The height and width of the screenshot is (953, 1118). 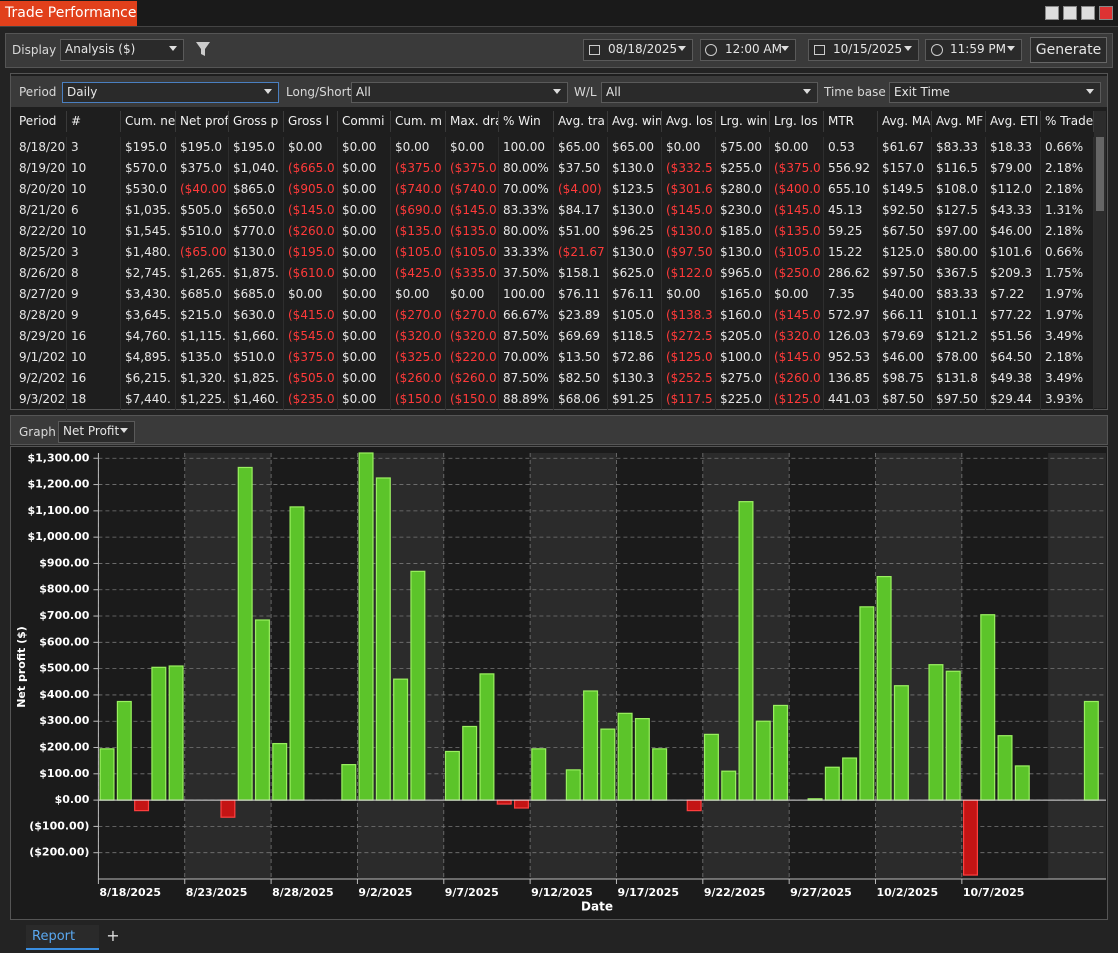 What do you see at coordinates (62, 937) in the screenshot?
I see `report-tab: Report` at bounding box center [62, 937].